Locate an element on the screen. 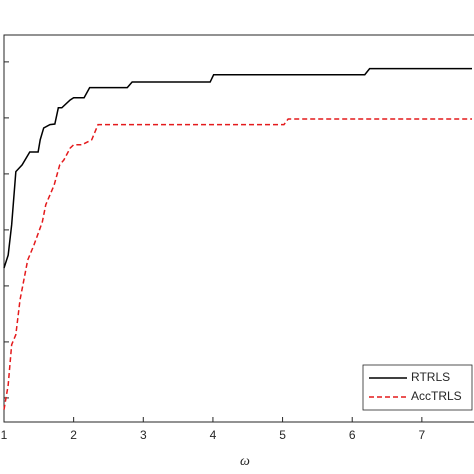 This screenshot has height=474, width=474. x-tick-label: 2 is located at coordinates (73, 435).